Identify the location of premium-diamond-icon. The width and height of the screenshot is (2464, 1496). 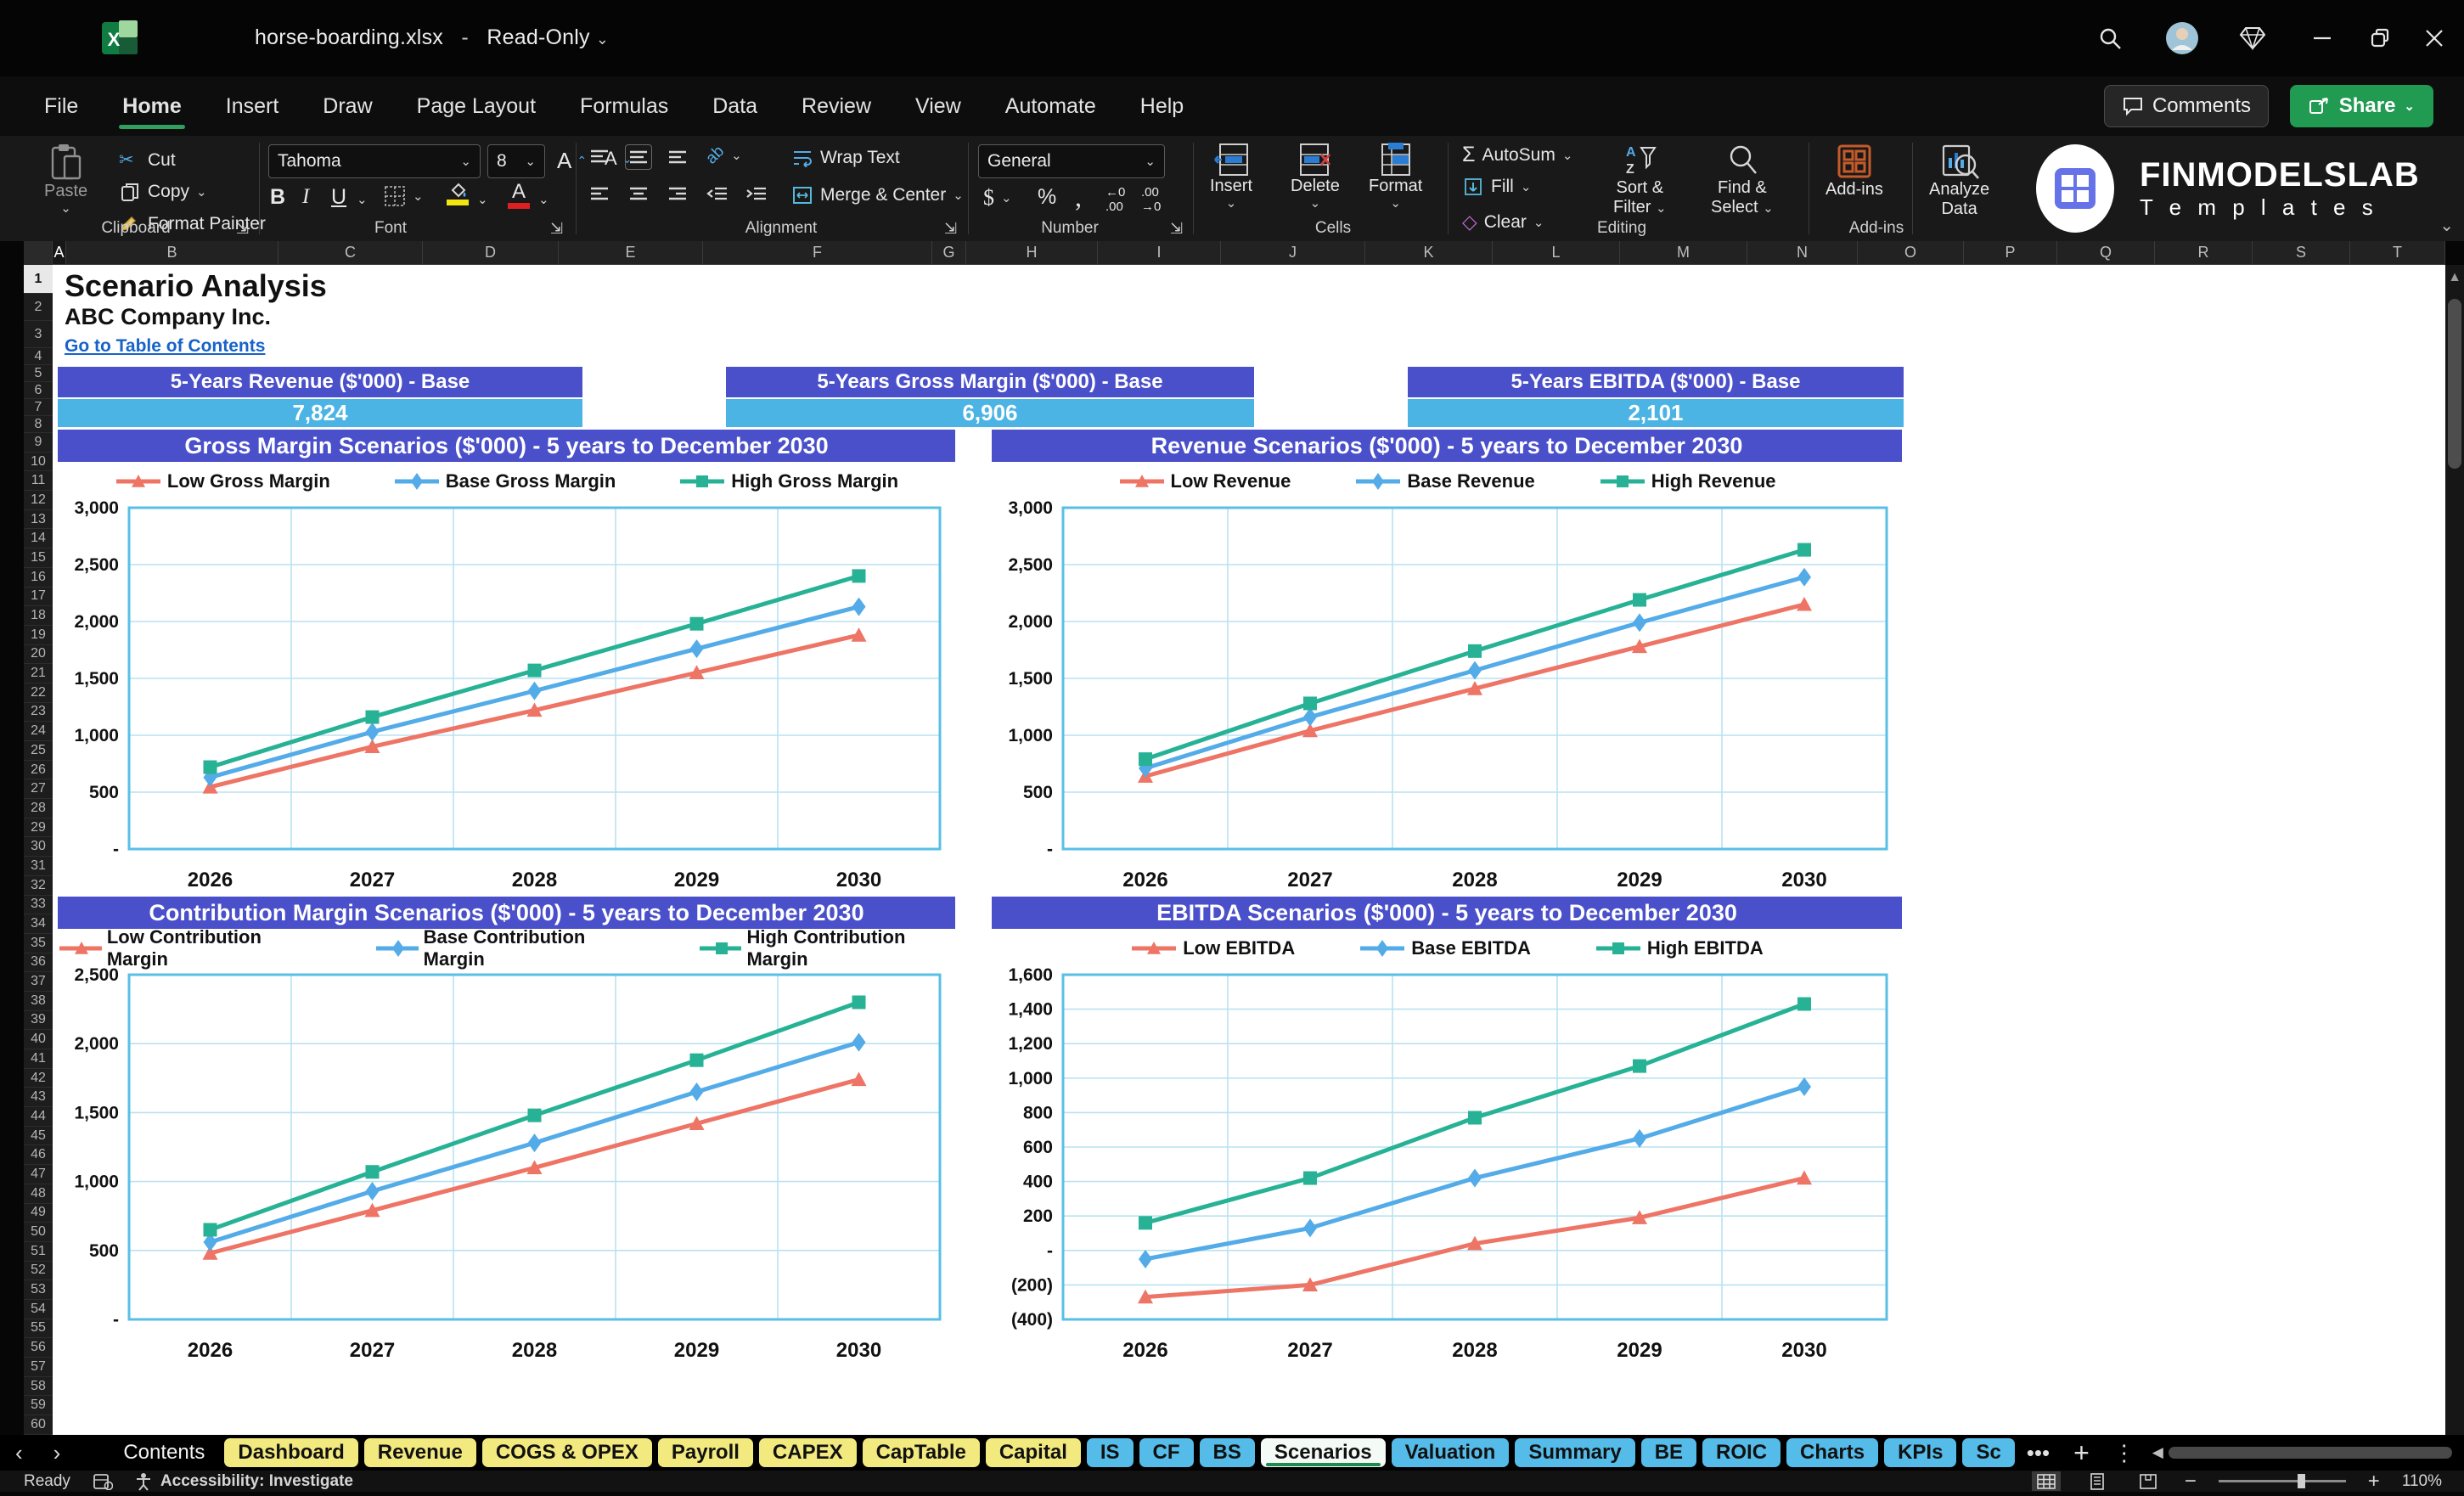
(2253, 38).